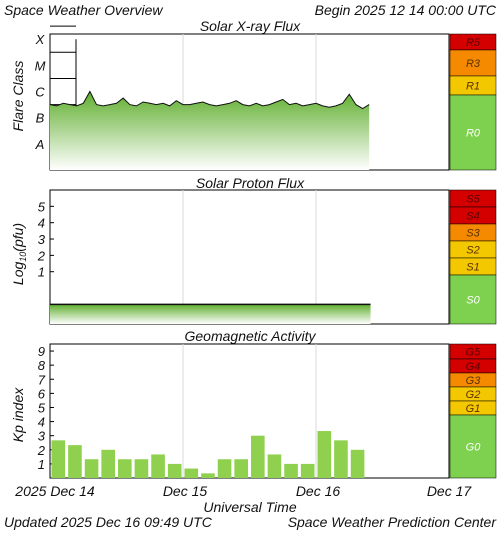 The image size is (500, 533). What do you see at coordinates (251, 336) in the screenshot?
I see `geomag-title: Geomagnetic Activity` at bounding box center [251, 336].